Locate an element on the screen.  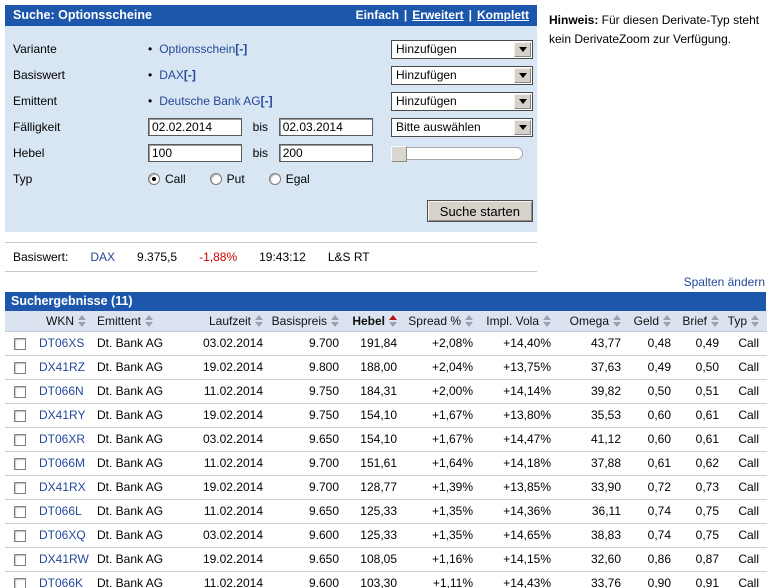
variante-select: Hinzufügen is located at coordinates (462, 49).